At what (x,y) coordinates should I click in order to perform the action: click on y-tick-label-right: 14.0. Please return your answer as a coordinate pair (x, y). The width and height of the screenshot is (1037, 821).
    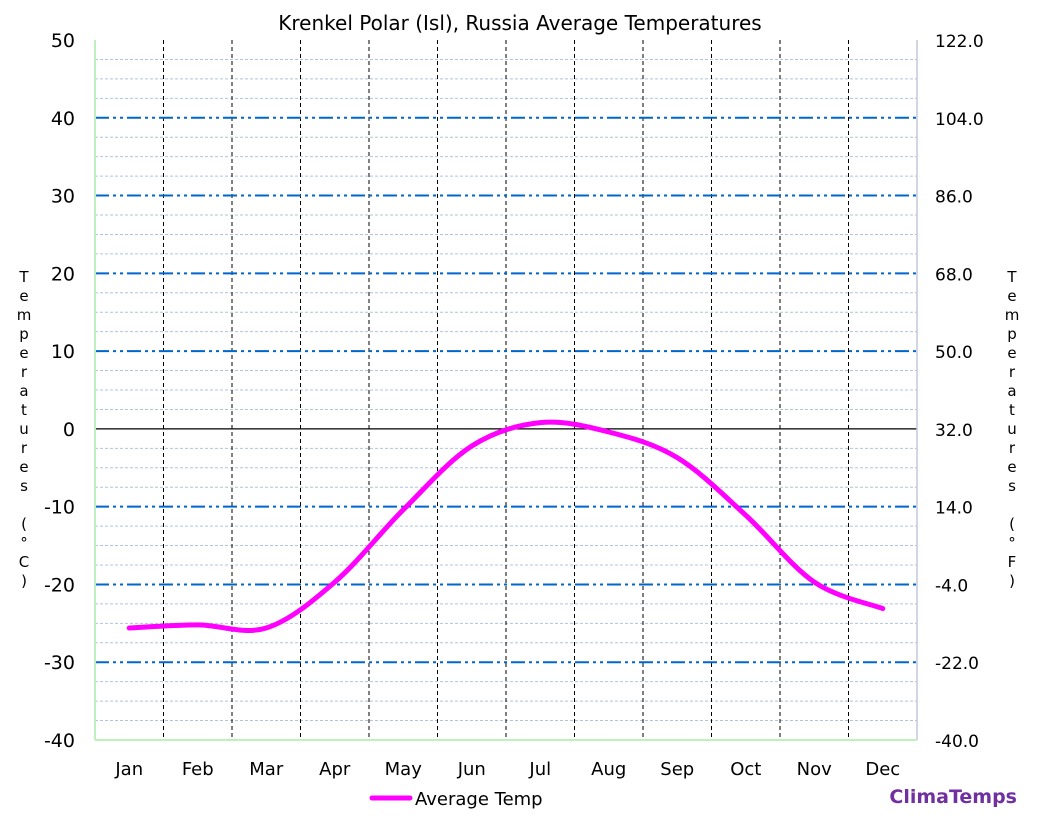
    Looking at the image, I should click on (954, 509).